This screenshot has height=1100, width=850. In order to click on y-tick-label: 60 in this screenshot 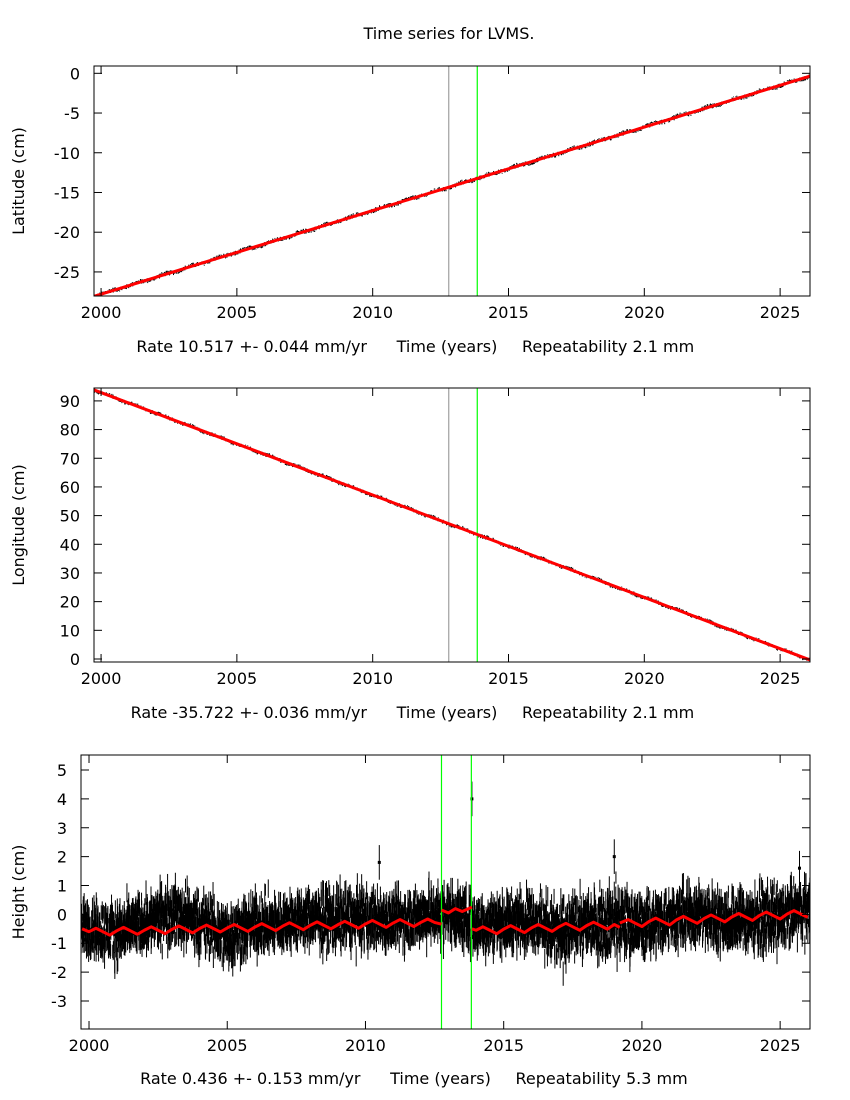, I will do `click(70, 487)`.